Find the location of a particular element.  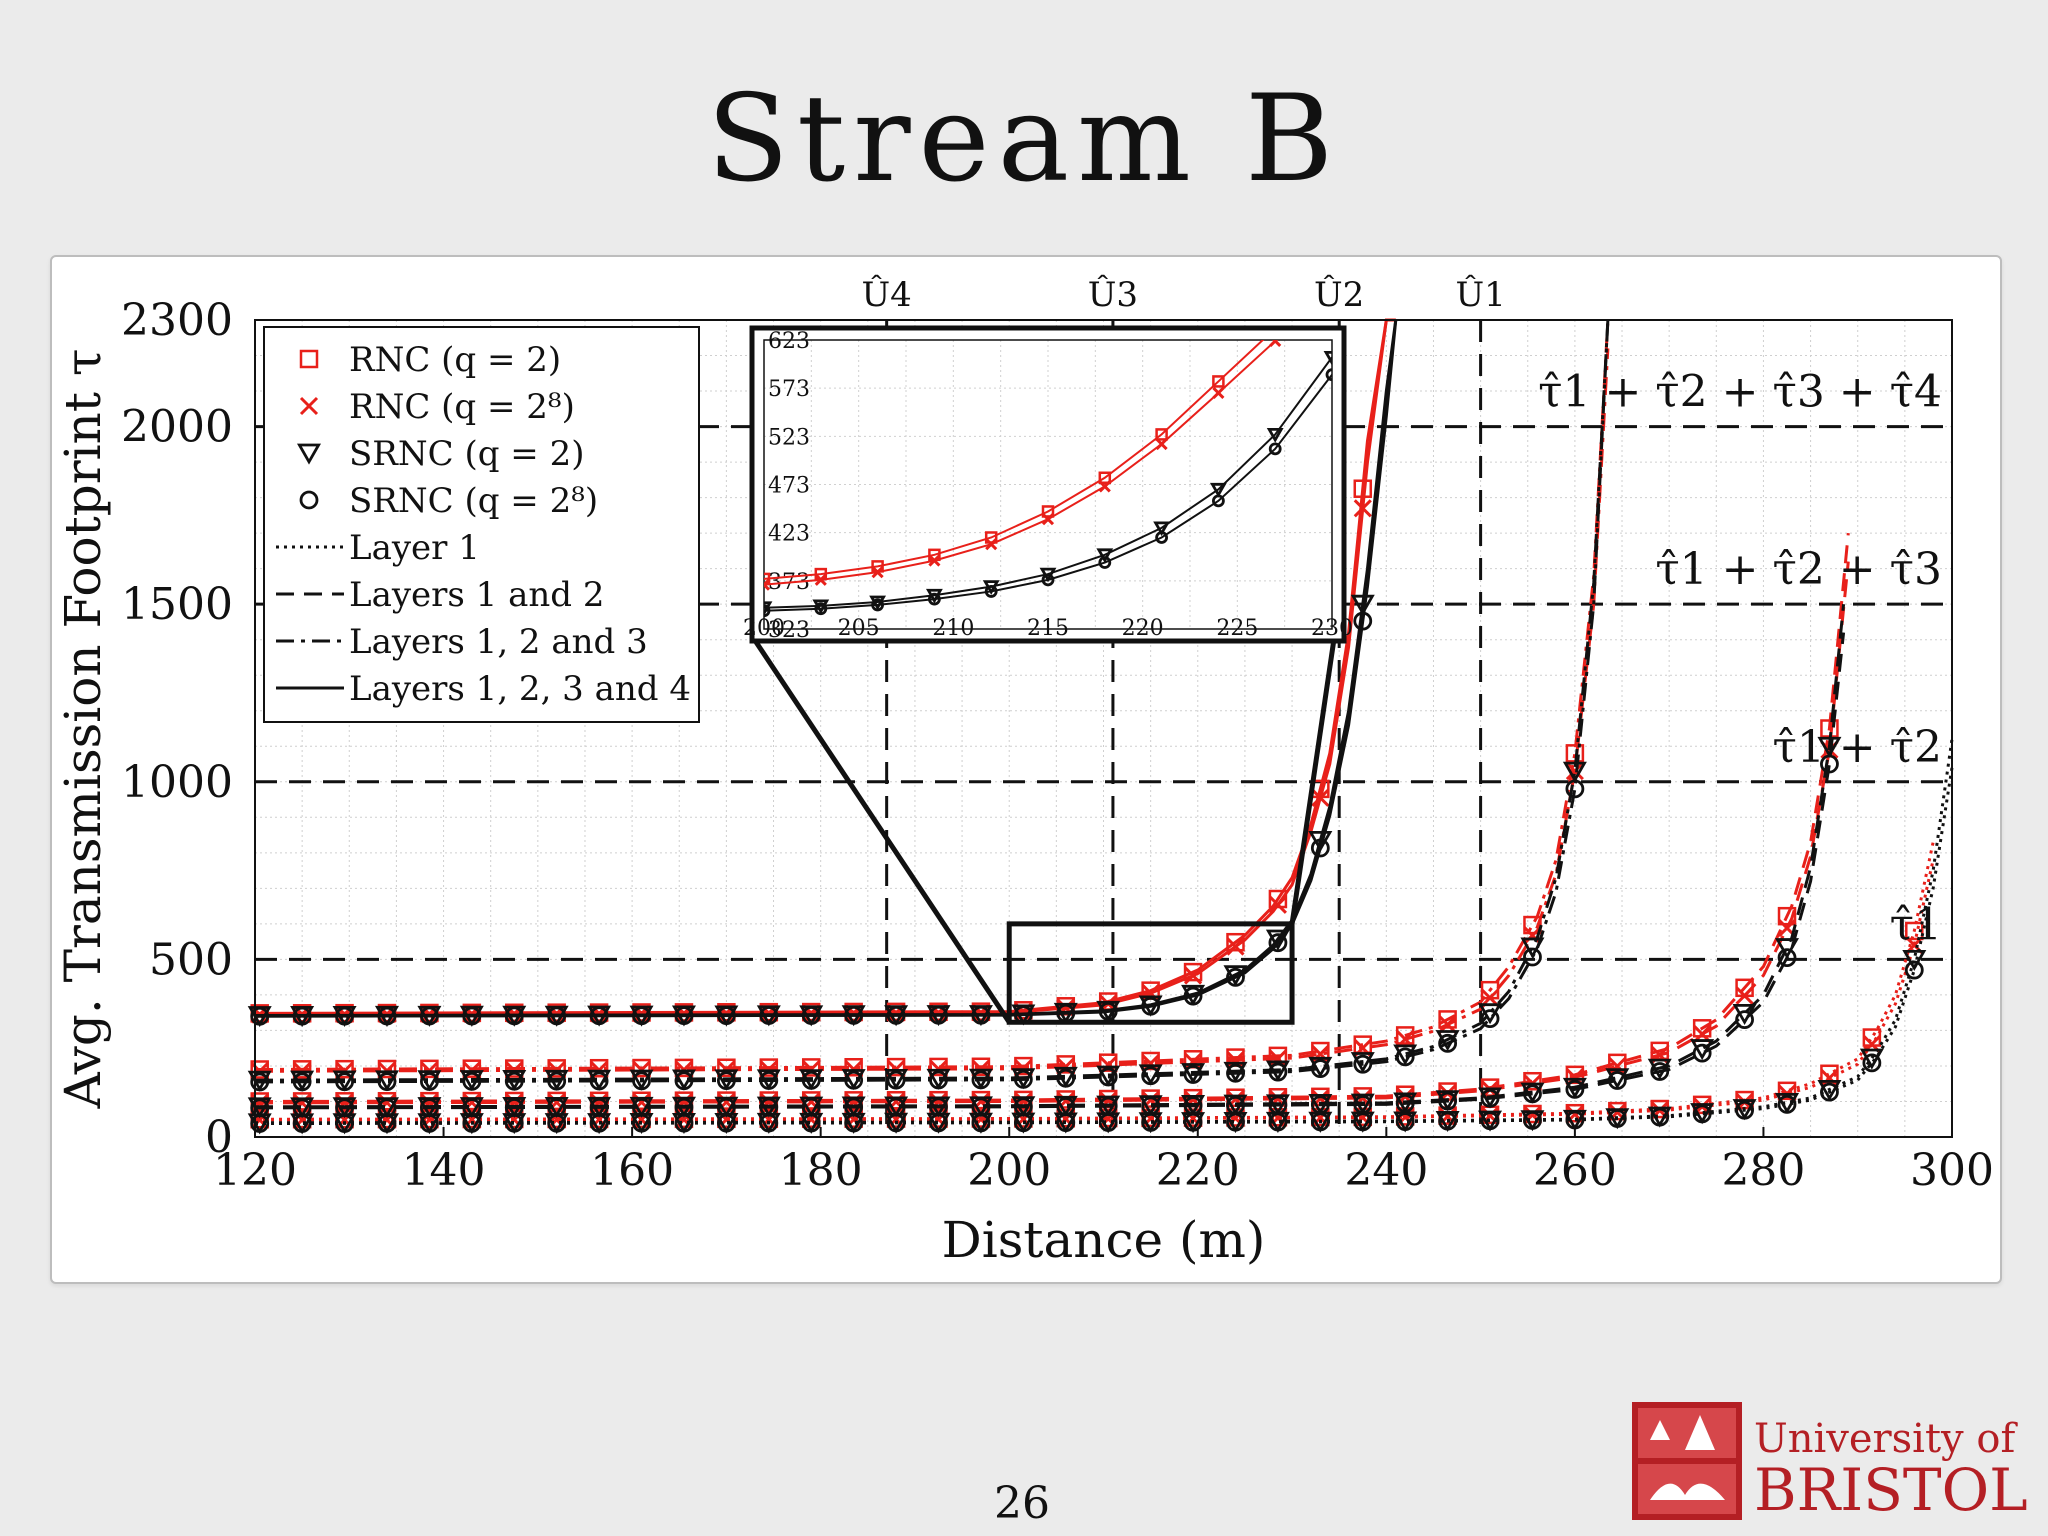

y-tick-label: 2000 is located at coordinates (177, 427).